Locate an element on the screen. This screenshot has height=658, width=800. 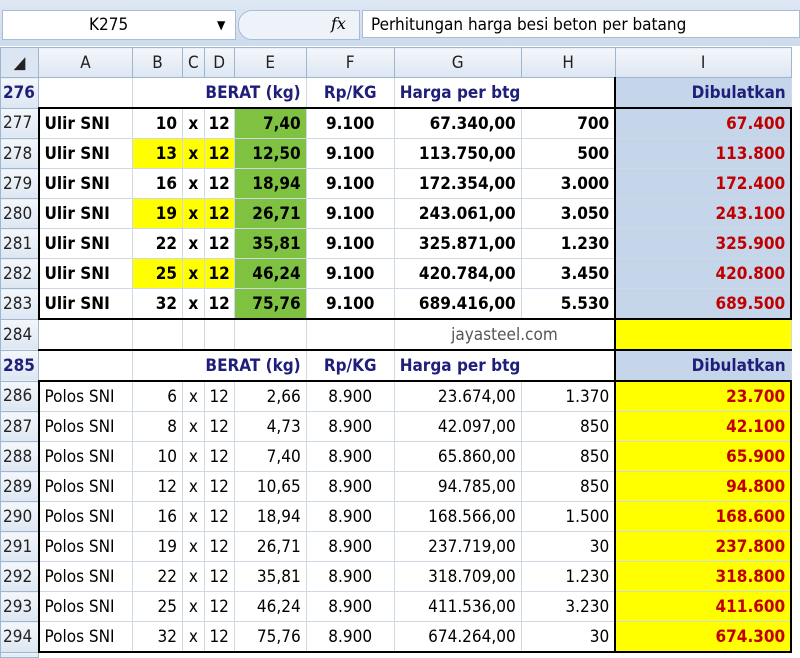
column-header-C: C is located at coordinates (193, 62).